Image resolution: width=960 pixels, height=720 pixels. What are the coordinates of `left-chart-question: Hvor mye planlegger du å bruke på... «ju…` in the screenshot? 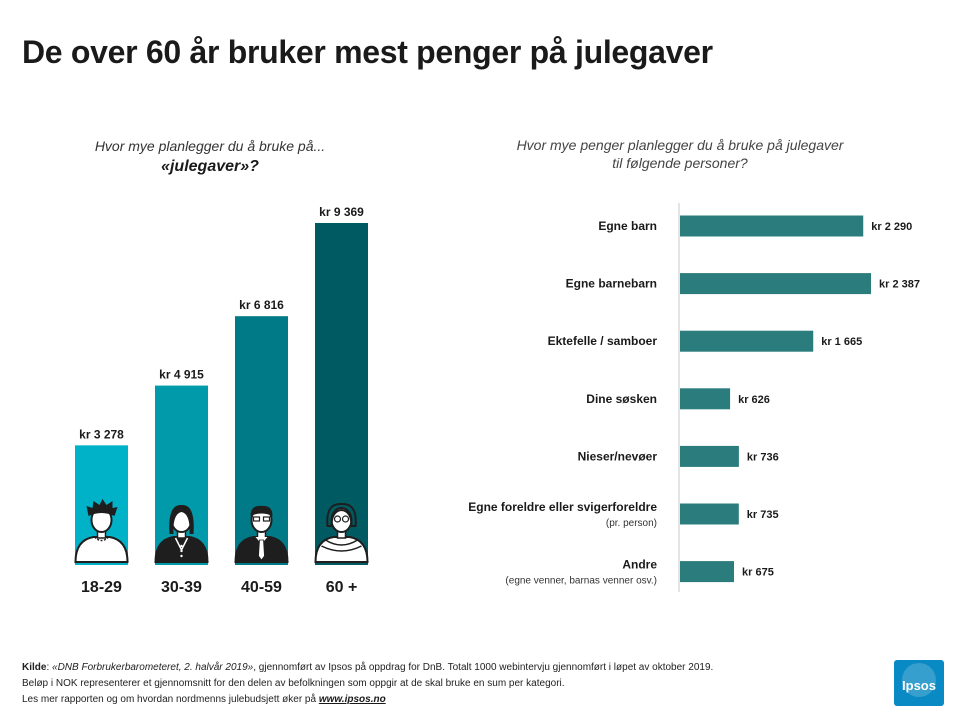 It's located at (210, 157).